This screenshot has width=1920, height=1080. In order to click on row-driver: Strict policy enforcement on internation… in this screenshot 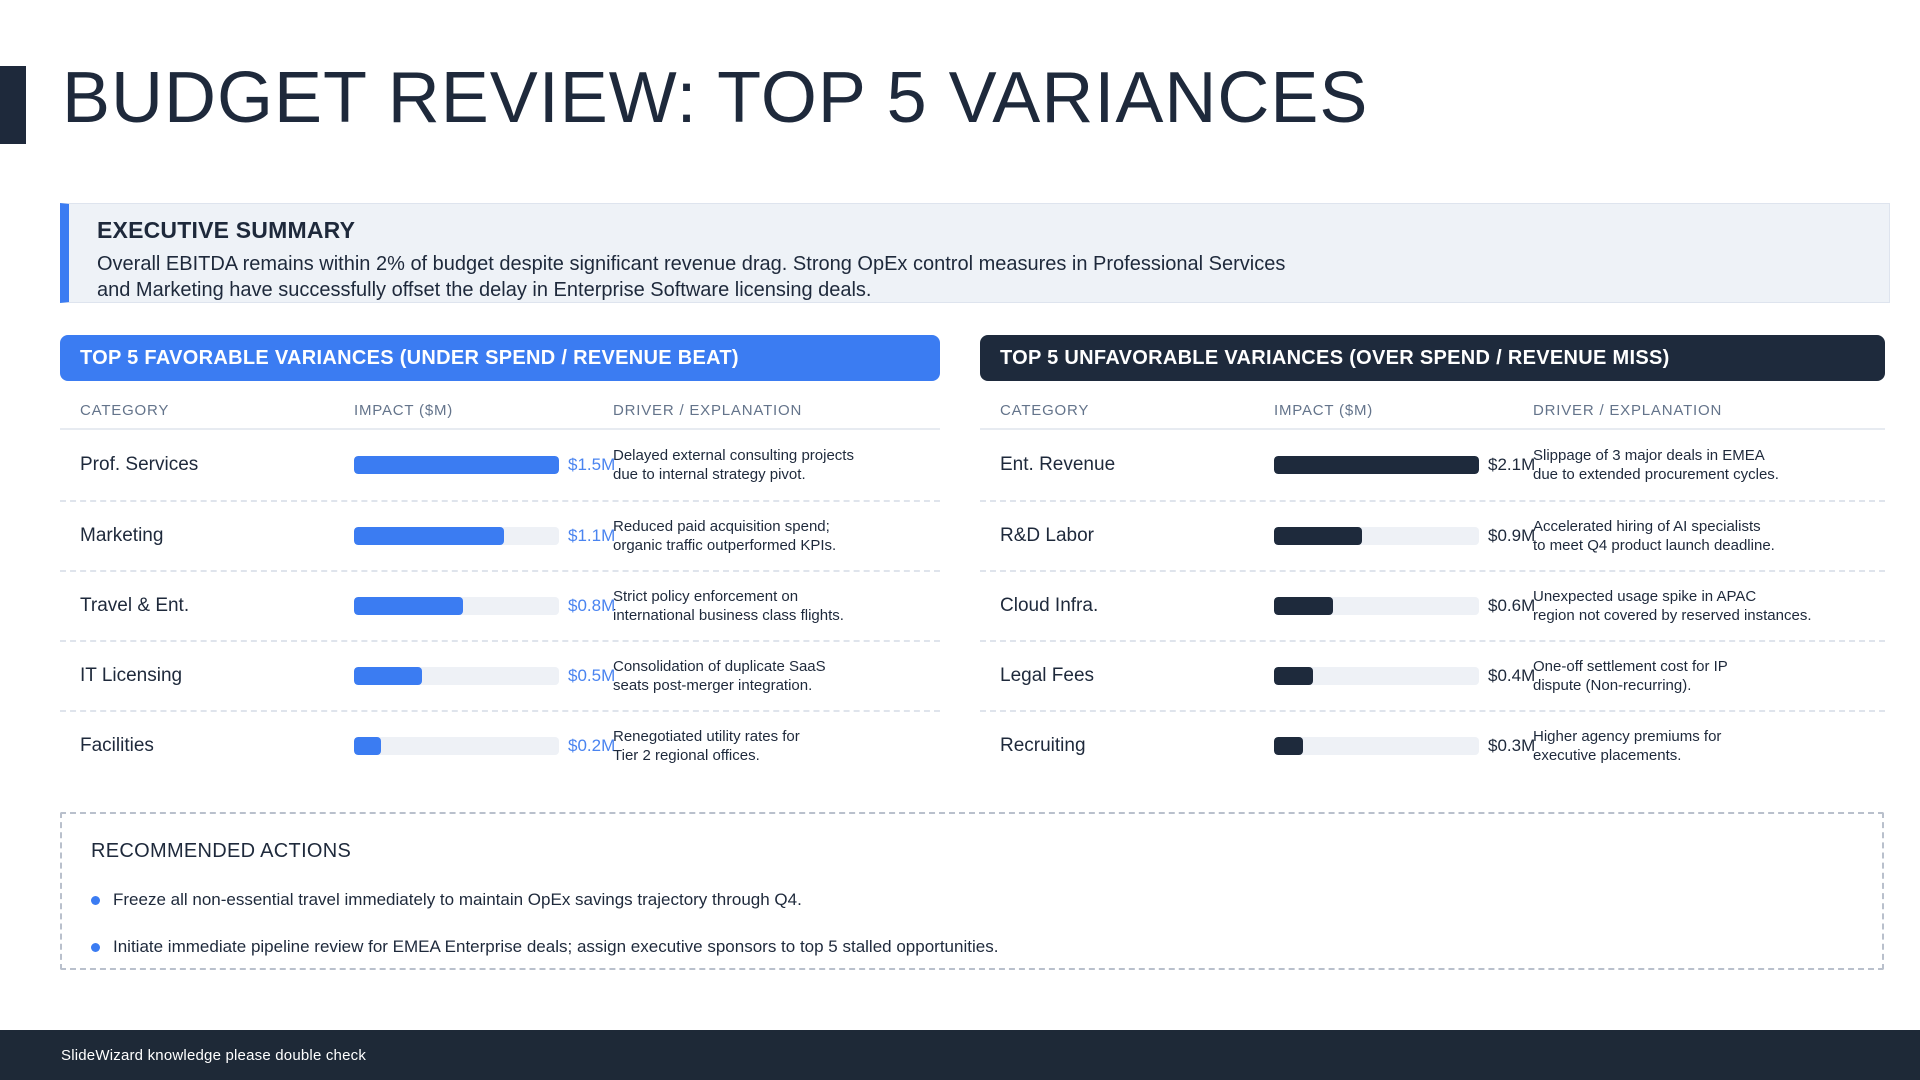, I will do `click(766, 606)`.